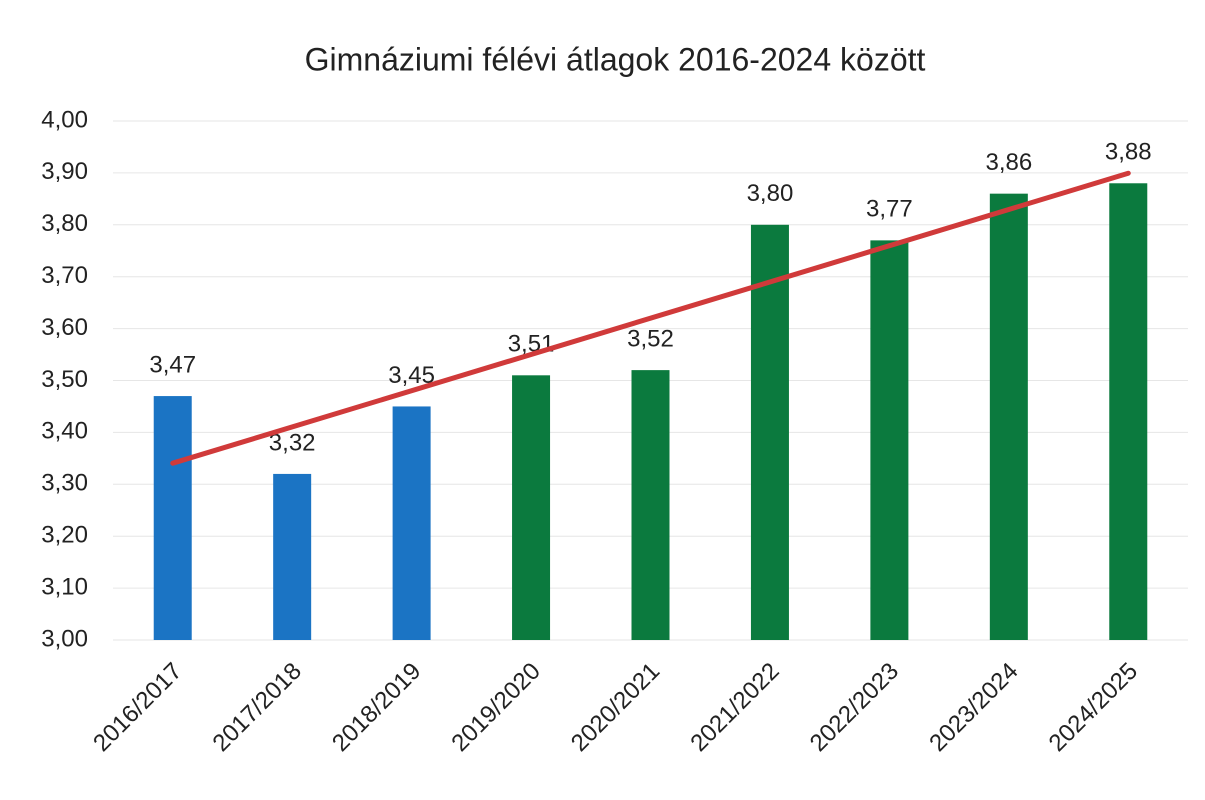 The image size is (1205, 800). What do you see at coordinates (137, 707) in the screenshot?
I see `x-tick-label: 2016/2017` at bounding box center [137, 707].